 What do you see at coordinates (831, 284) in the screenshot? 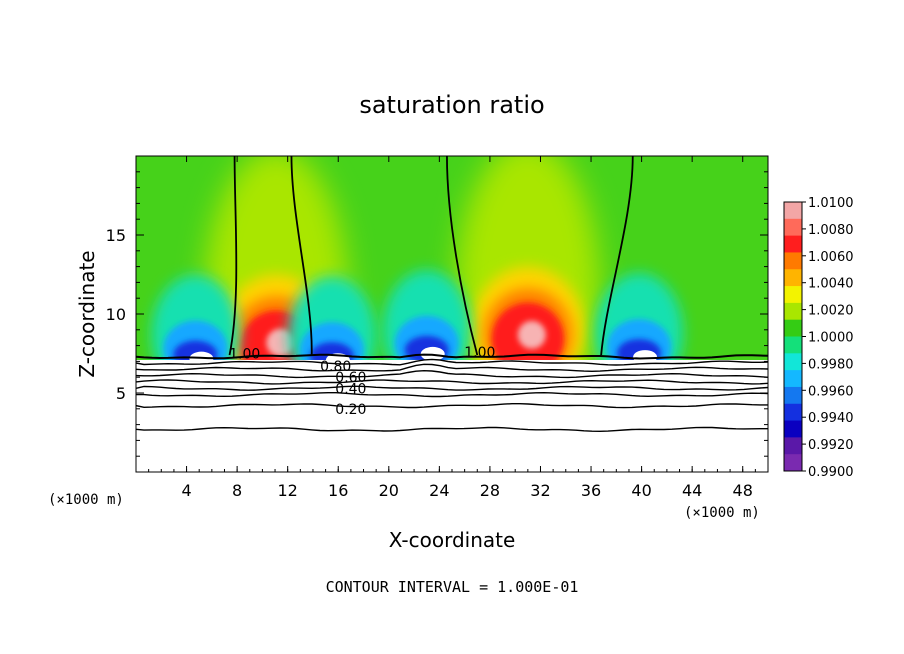
I see `colorbar-label: 1.0040` at bounding box center [831, 284].